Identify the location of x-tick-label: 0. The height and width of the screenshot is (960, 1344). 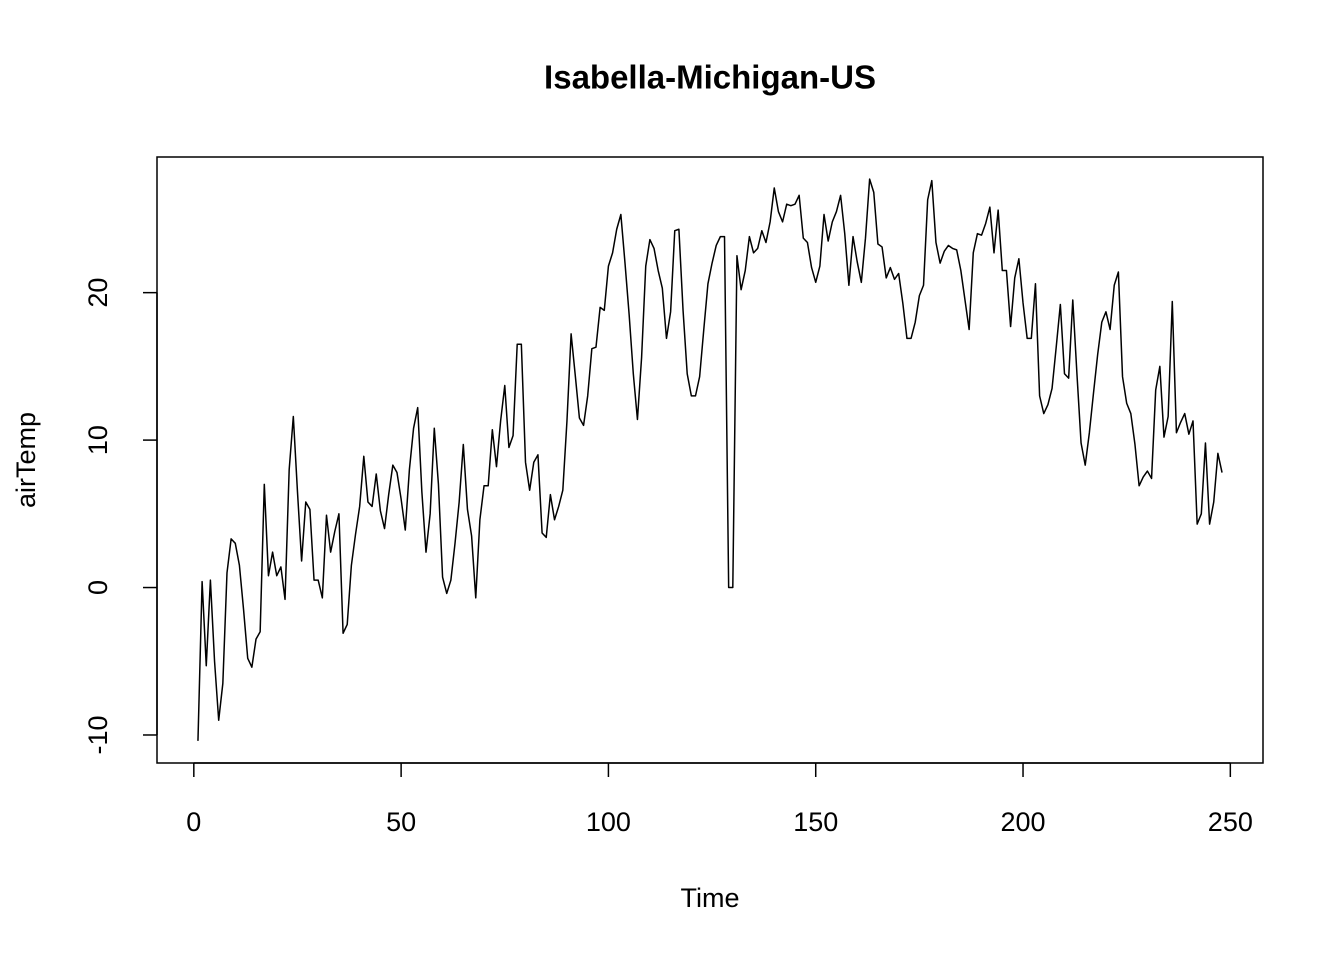
(193, 822).